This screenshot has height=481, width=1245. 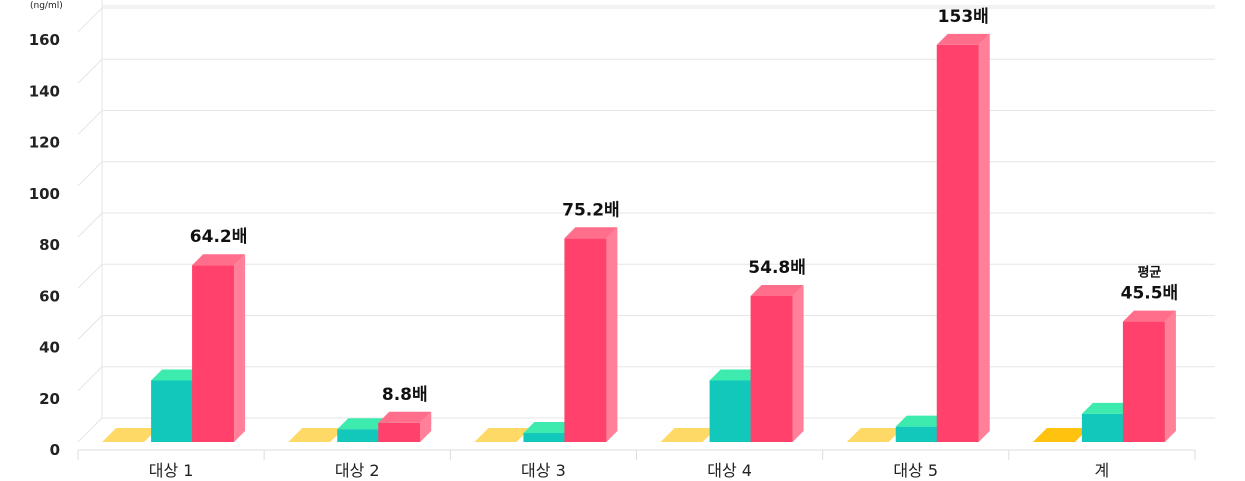 What do you see at coordinates (44, 194) in the screenshot?
I see `y-tick-label: 100` at bounding box center [44, 194].